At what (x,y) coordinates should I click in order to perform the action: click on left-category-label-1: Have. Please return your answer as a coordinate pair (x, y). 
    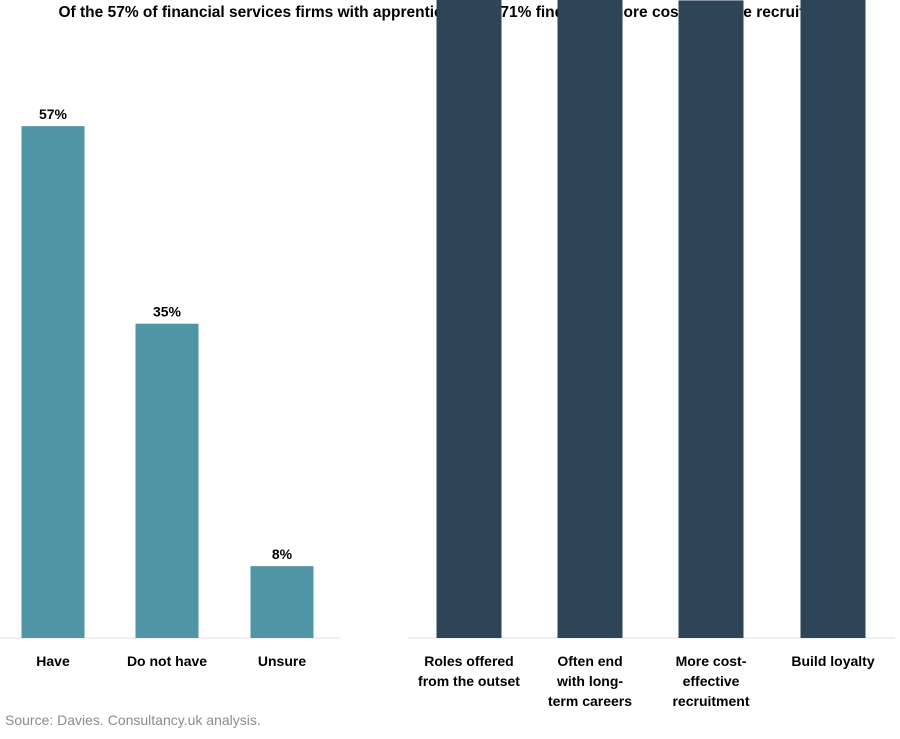
    Looking at the image, I should click on (53, 661).